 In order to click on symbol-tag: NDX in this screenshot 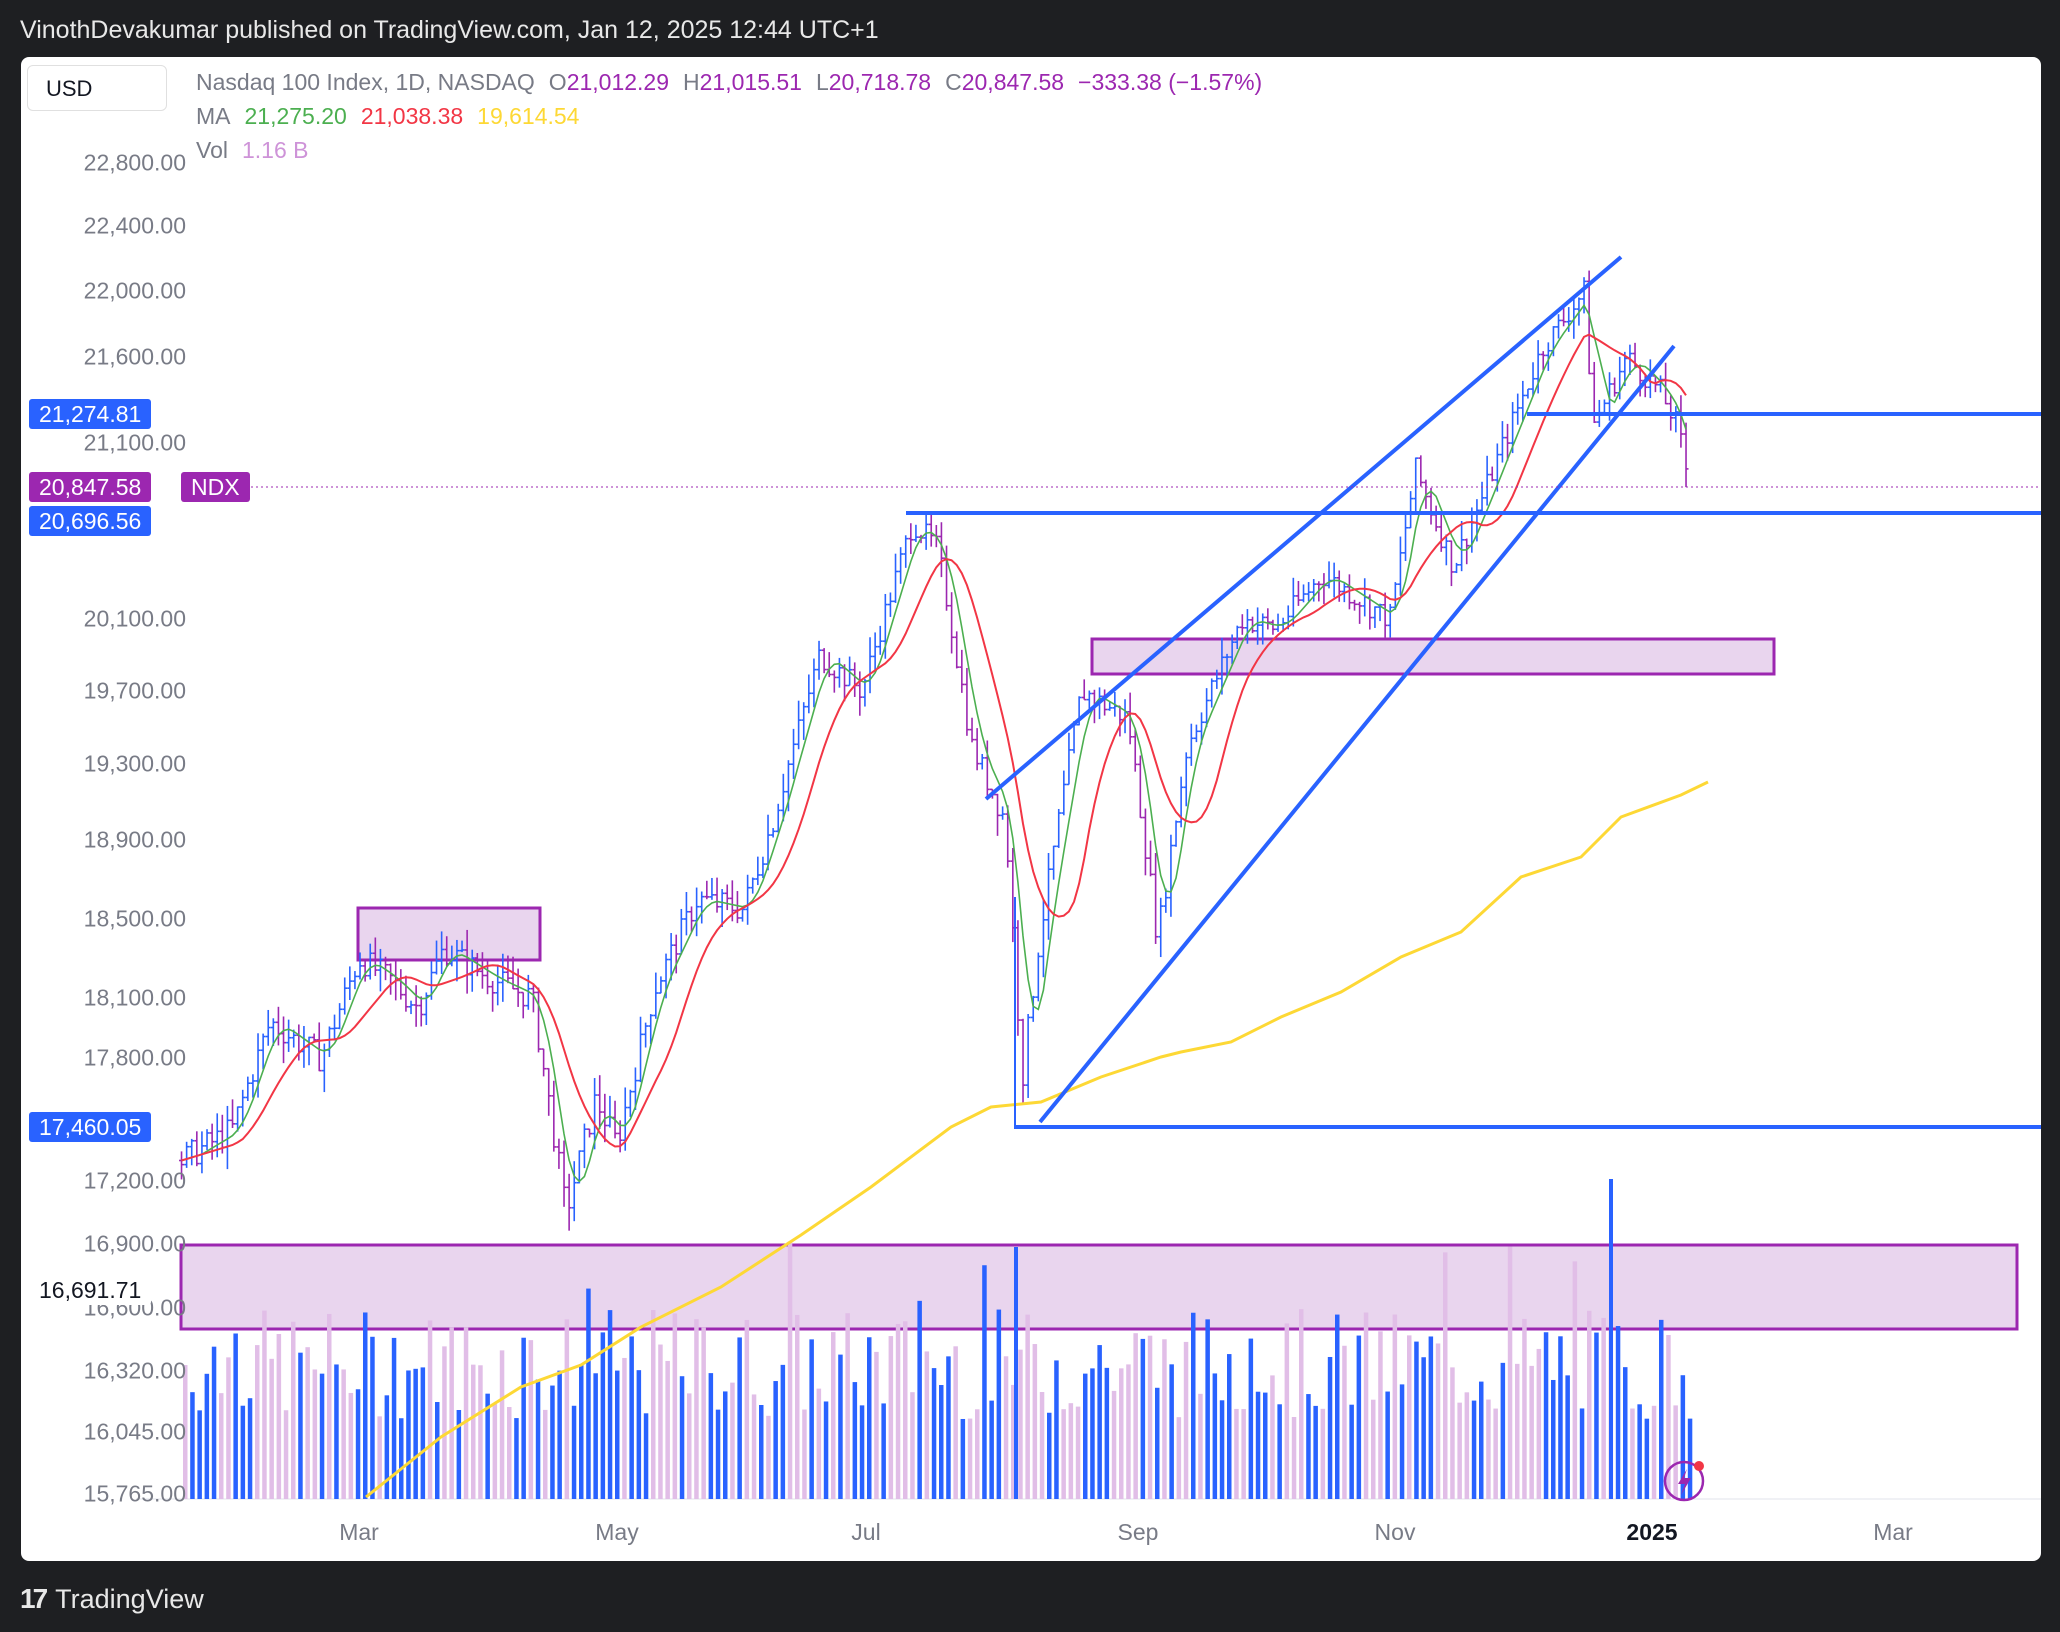, I will do `click(215, 487)`.